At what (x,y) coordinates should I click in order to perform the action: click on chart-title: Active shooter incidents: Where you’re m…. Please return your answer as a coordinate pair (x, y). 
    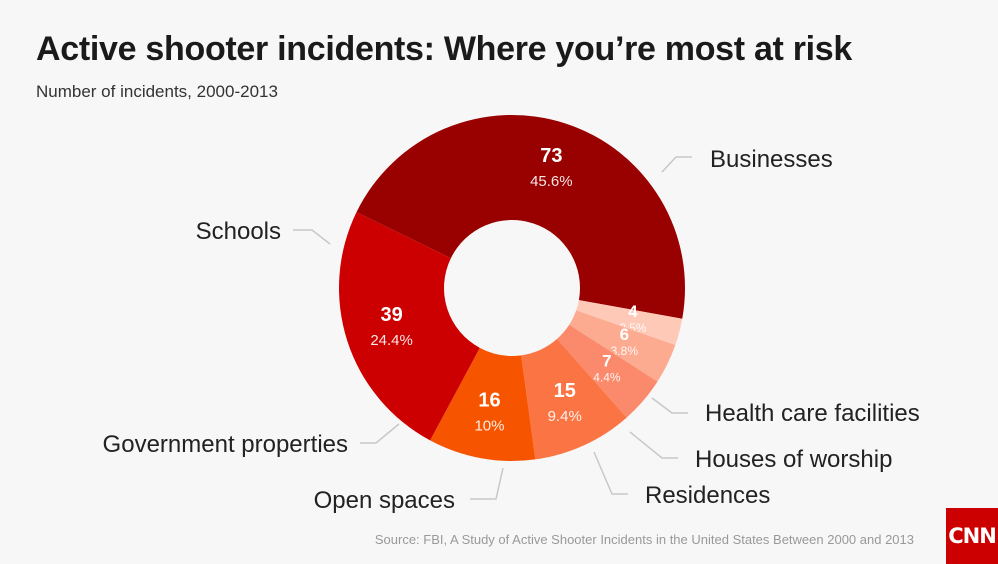
    Looking at the image, I should click on (444, 49).